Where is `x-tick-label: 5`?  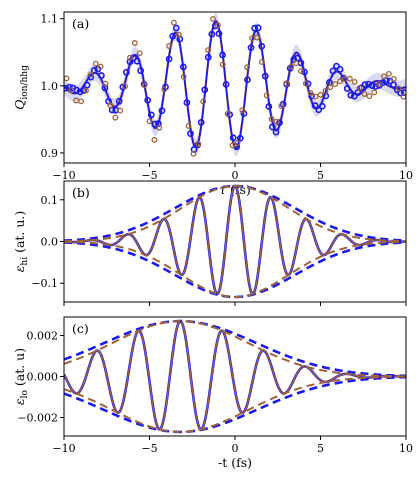 x-tick-label: 5 is located at coordinates (320, 175).